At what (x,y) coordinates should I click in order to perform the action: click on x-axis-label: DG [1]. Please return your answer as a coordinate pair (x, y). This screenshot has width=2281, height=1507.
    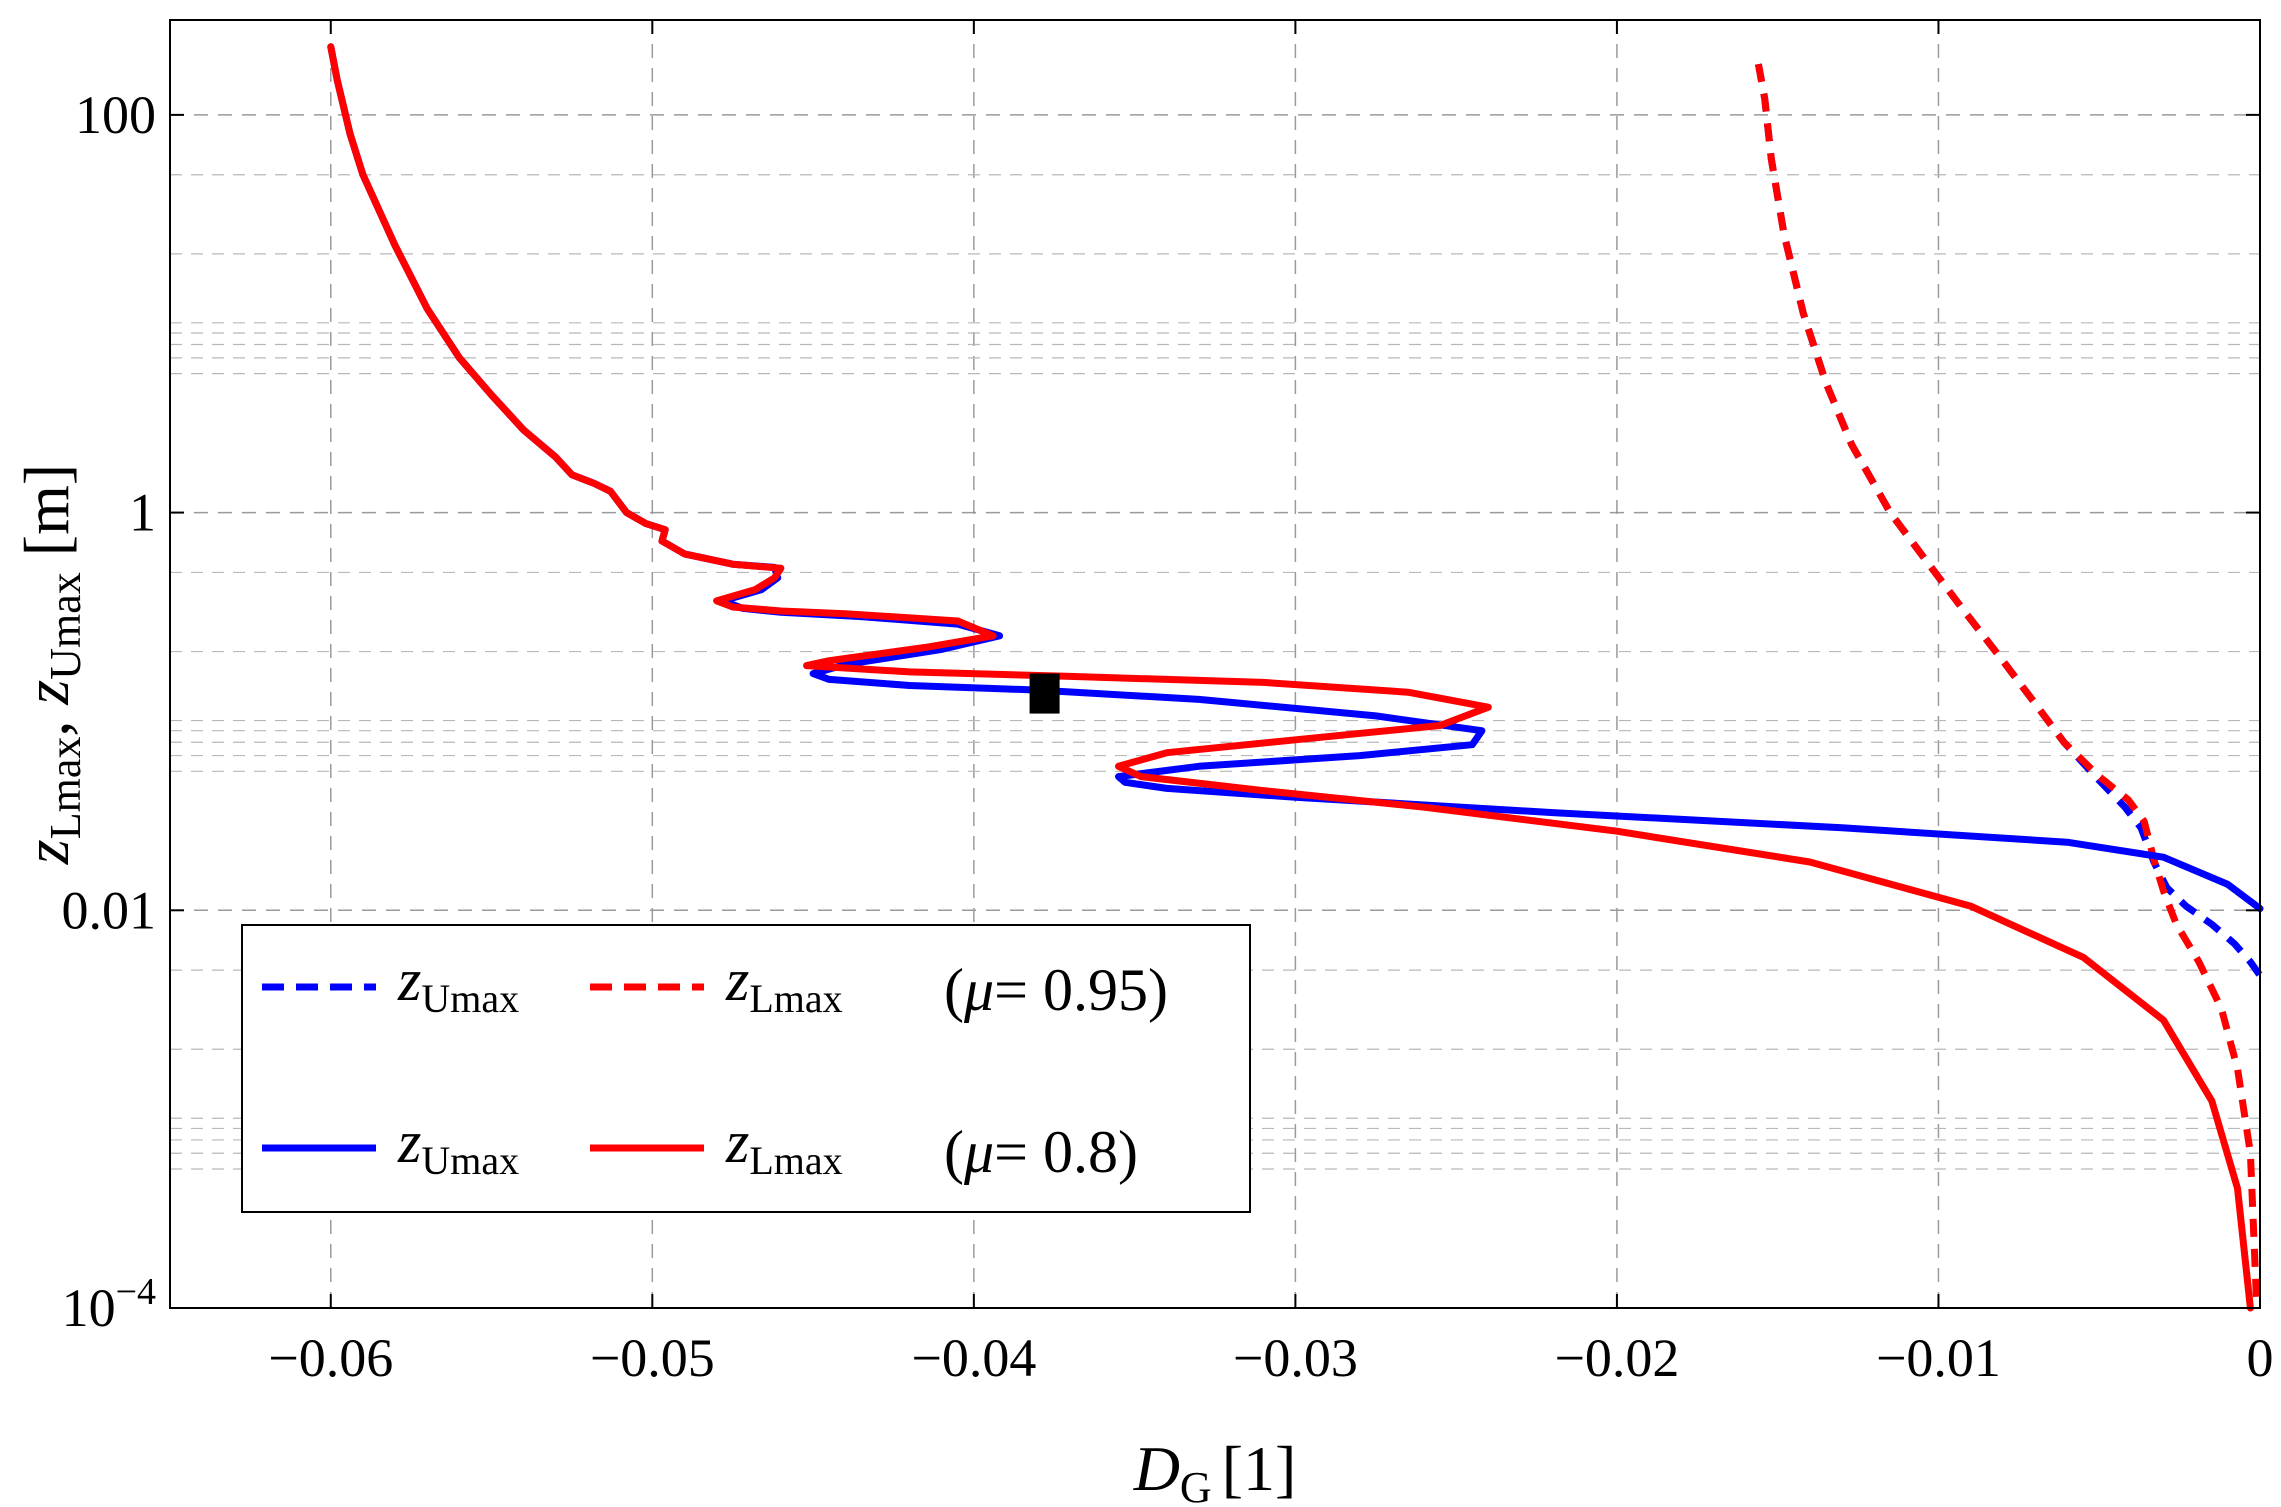
    Looking at the image, I should click on (1215, 1470).